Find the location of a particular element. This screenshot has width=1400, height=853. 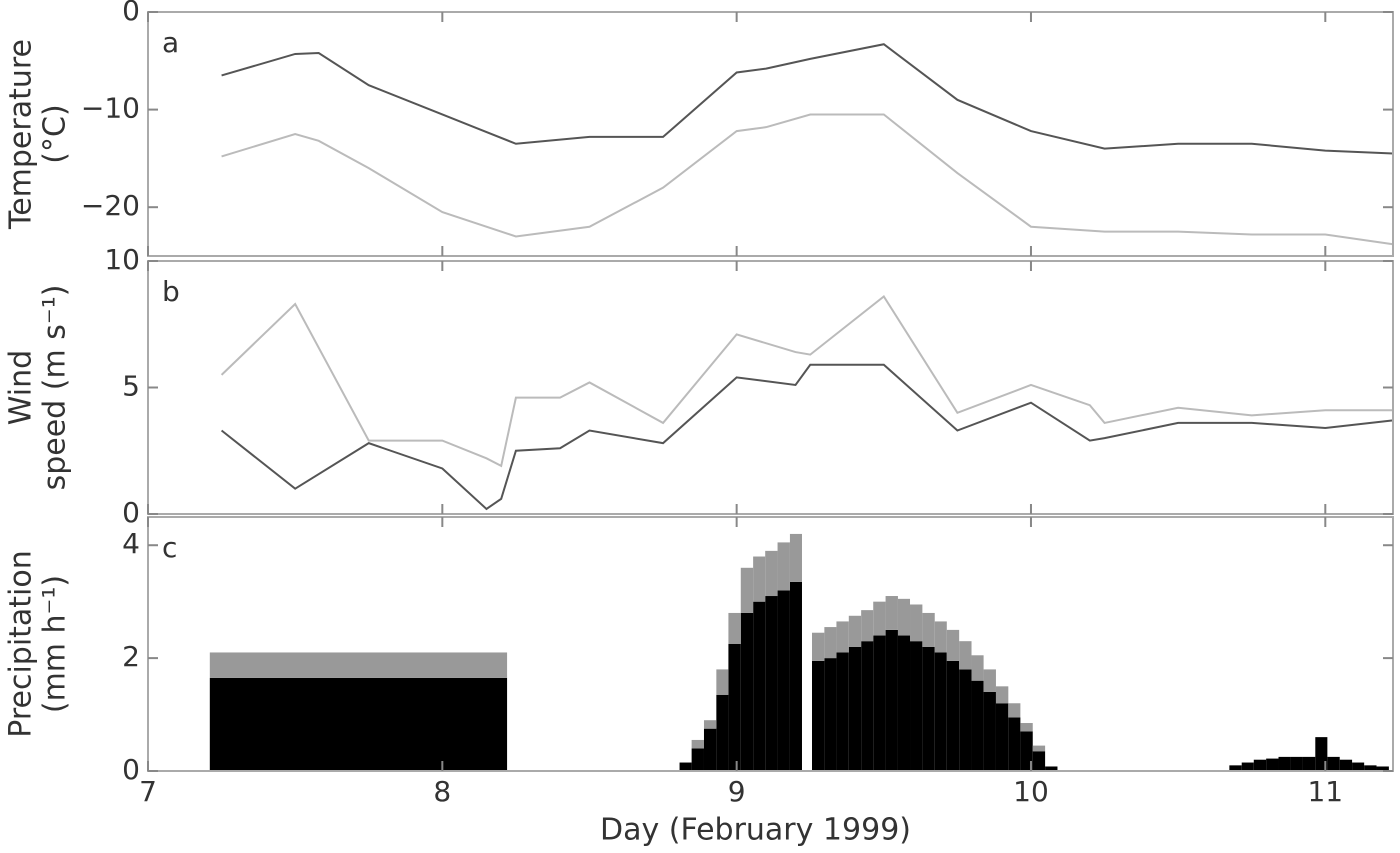

y-axis-label: (mm h⁻¹) is located at coordinates (55, 644).